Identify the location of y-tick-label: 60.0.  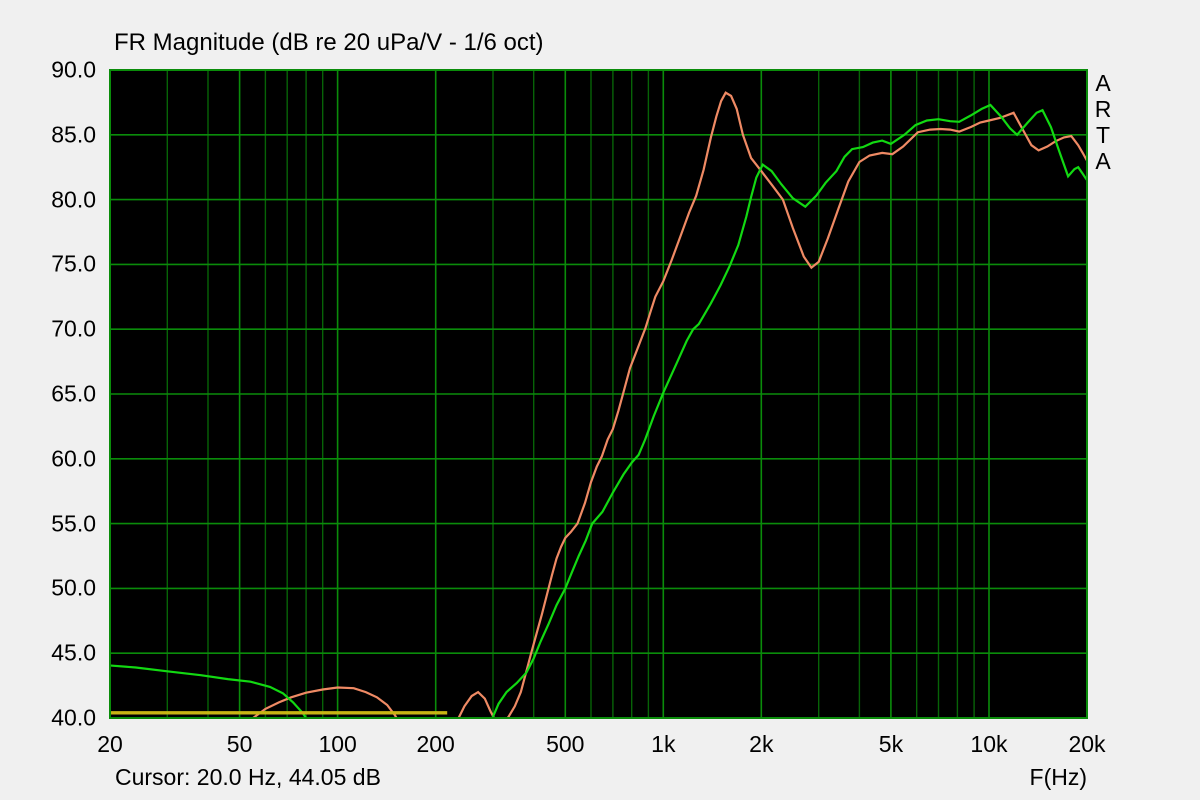
(73, 458).